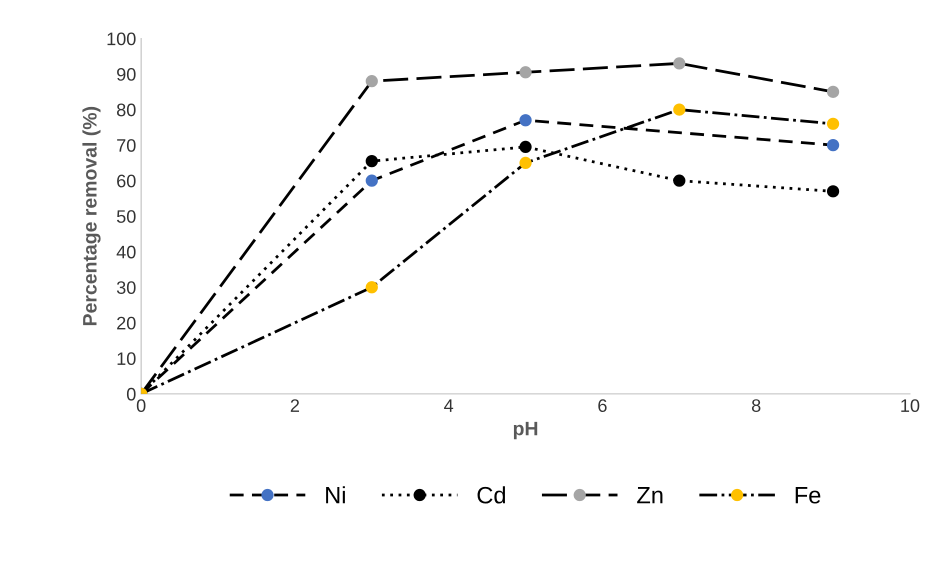 The height and width of the screenshot is (575, 941). What do you see at coordinates (910, 405) in the screenshot?
I see `x-tick-label: 10` at bounding box center [910, 405].